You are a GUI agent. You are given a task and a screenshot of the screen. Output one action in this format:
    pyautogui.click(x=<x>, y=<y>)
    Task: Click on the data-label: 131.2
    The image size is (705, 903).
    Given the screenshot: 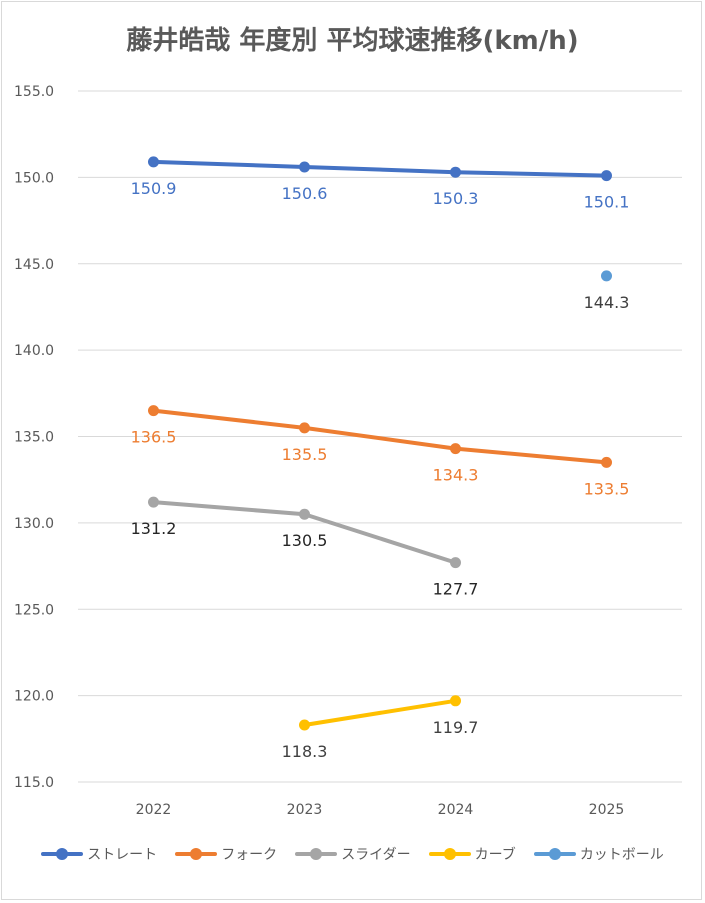 What is the action you would take?
    pyautogui.click(x=154, y=528)
    